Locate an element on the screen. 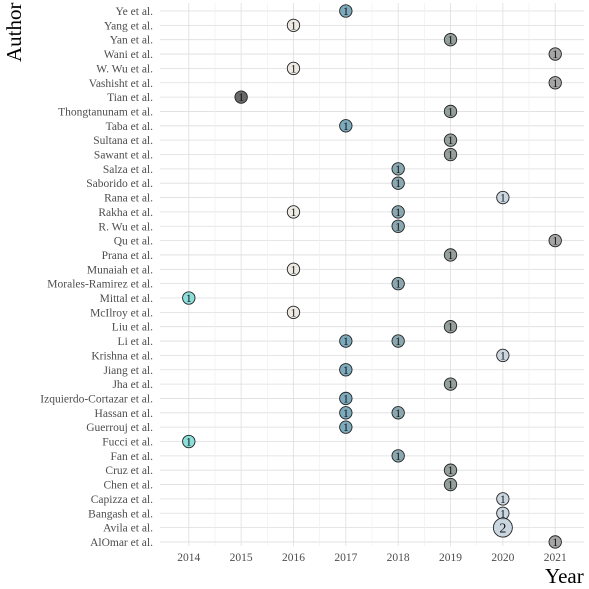 The width and height of the screenshot is (589, 589). y-tick-label: Rana et al. is located at coordinates (128, 199).